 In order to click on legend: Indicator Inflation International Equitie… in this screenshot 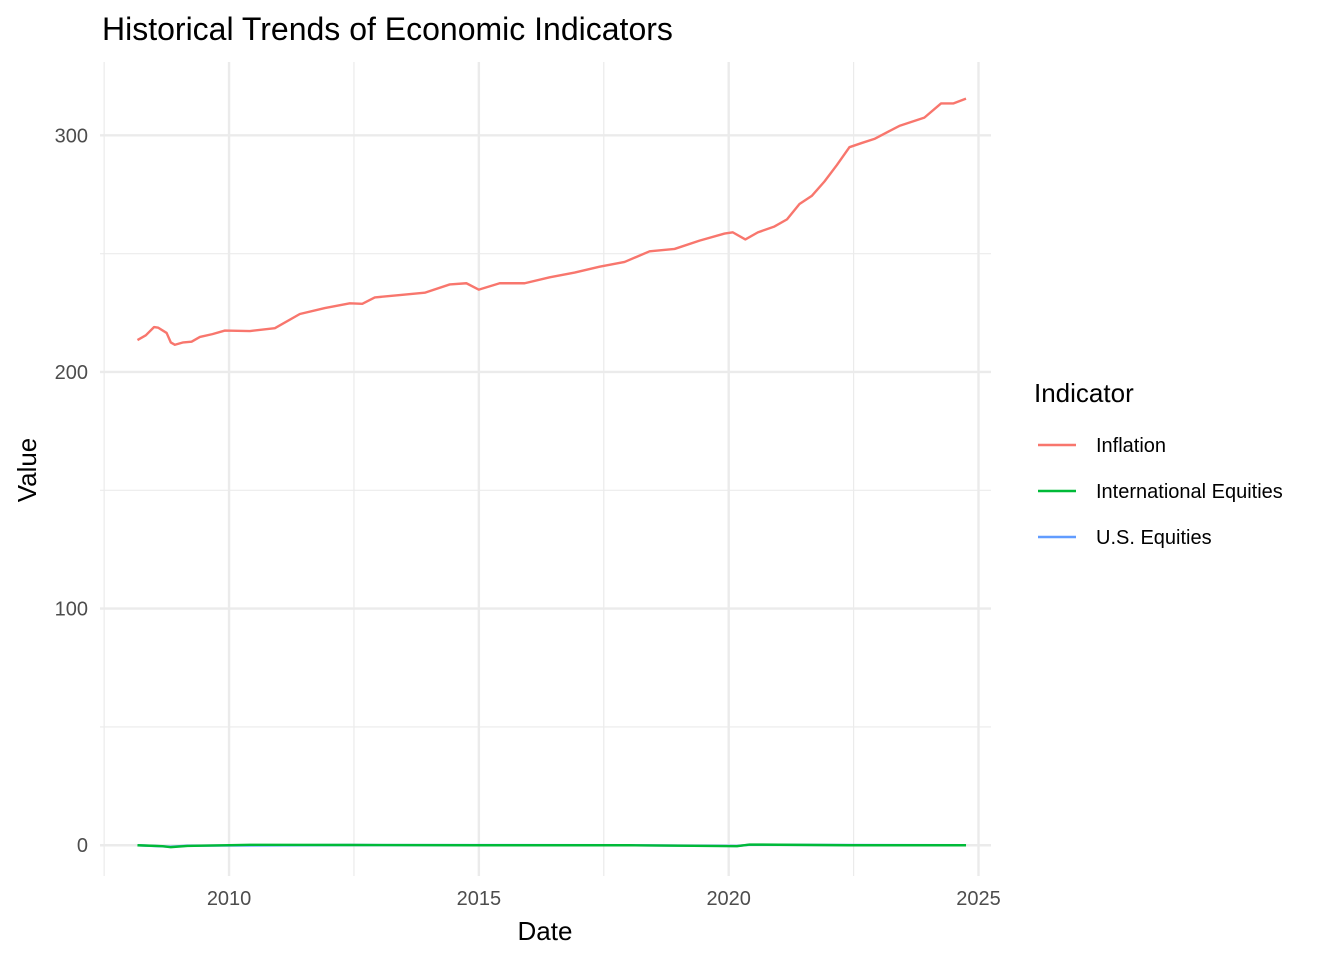, I will do `click(1158, 463)`.